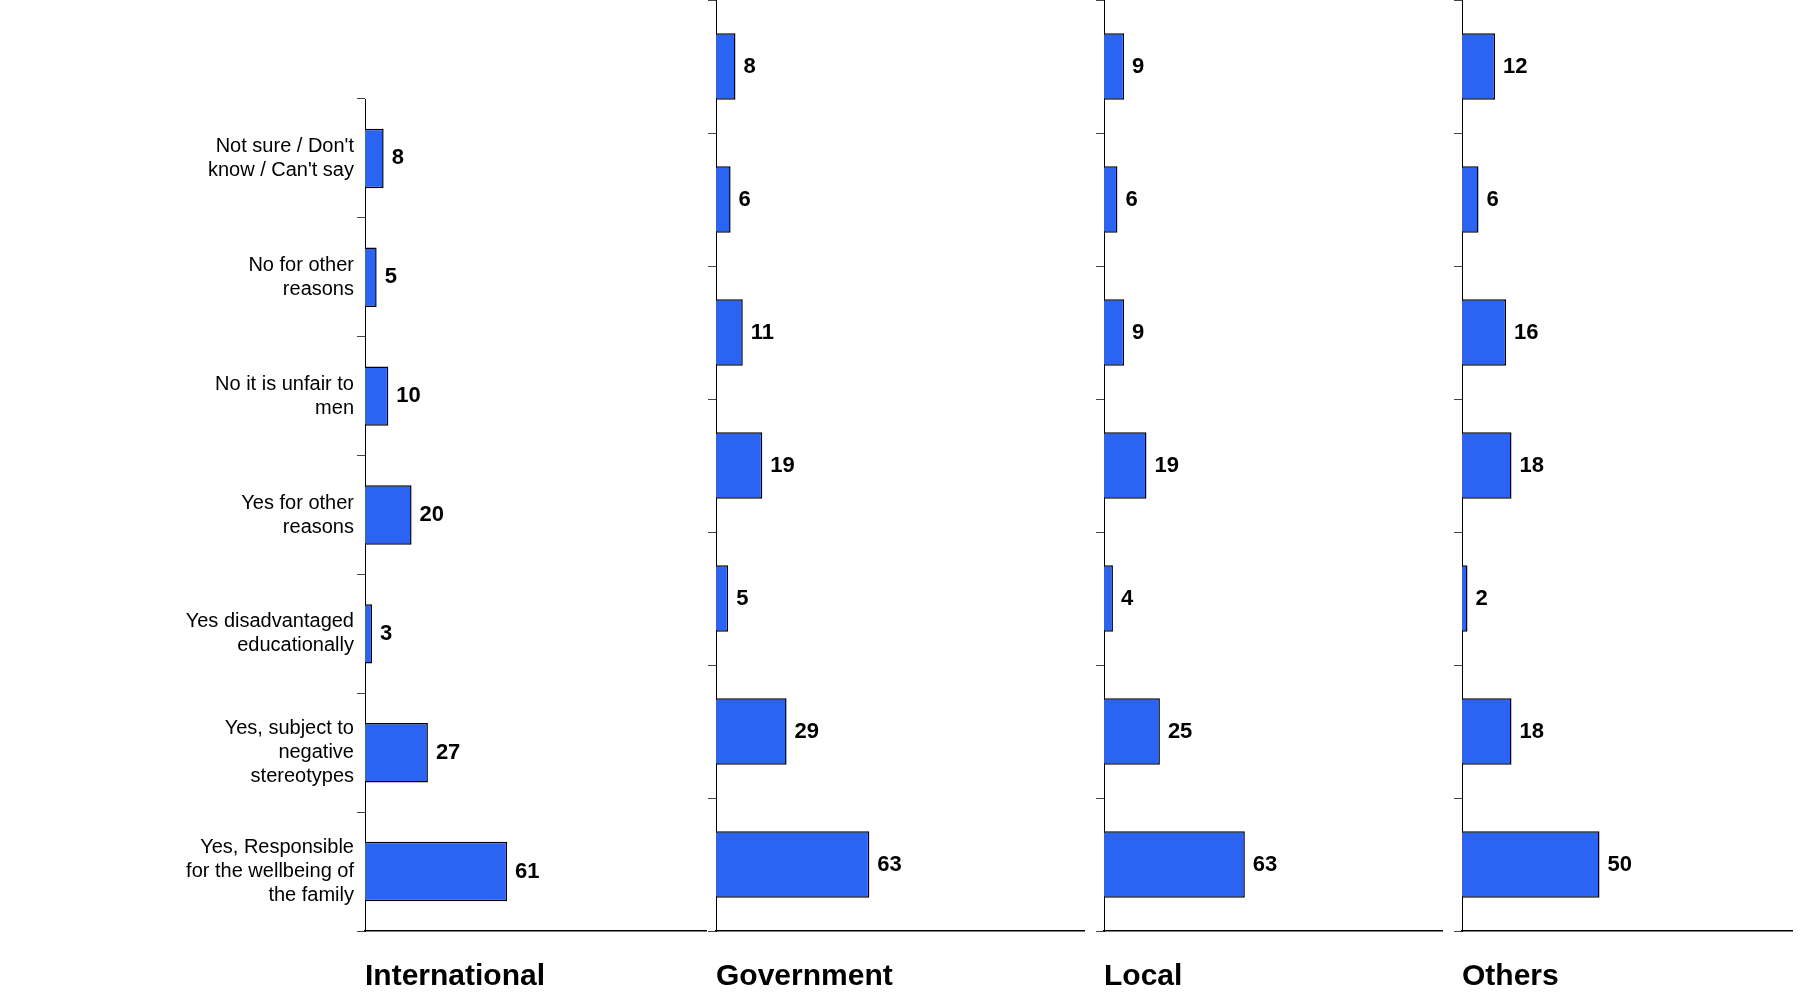 The height and width of the screenshot is (1007, 1802). I want to click on data-label: 12, so click(1515, 65).